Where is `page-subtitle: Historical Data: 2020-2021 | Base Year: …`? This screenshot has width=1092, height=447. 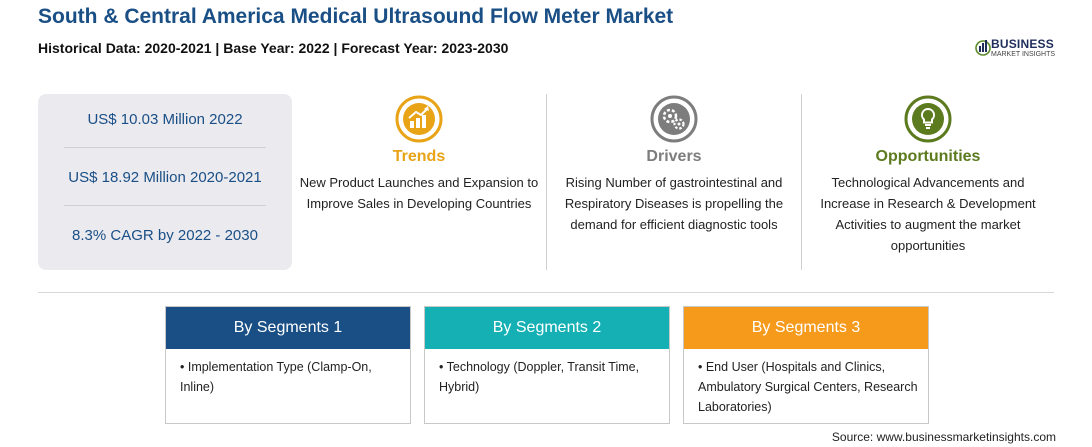
page-subtitle: Historical Data: 2020-2021 | Base Year: … is located at coordinates (273, 48).